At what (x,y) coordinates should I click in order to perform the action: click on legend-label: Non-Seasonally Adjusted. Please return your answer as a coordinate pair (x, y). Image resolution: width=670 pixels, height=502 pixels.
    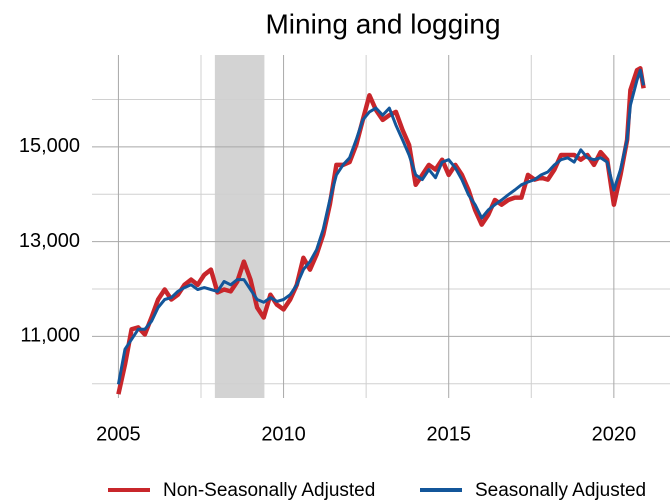
    Looking at the image, I should click on (269, 490).